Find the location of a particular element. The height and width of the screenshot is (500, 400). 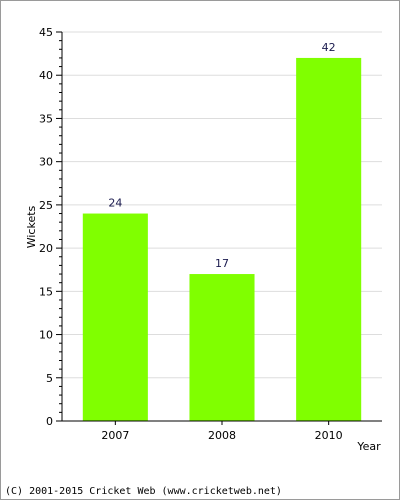

x-tick-labels: 2007 2008 2010 is located at coordinates (221, 435).